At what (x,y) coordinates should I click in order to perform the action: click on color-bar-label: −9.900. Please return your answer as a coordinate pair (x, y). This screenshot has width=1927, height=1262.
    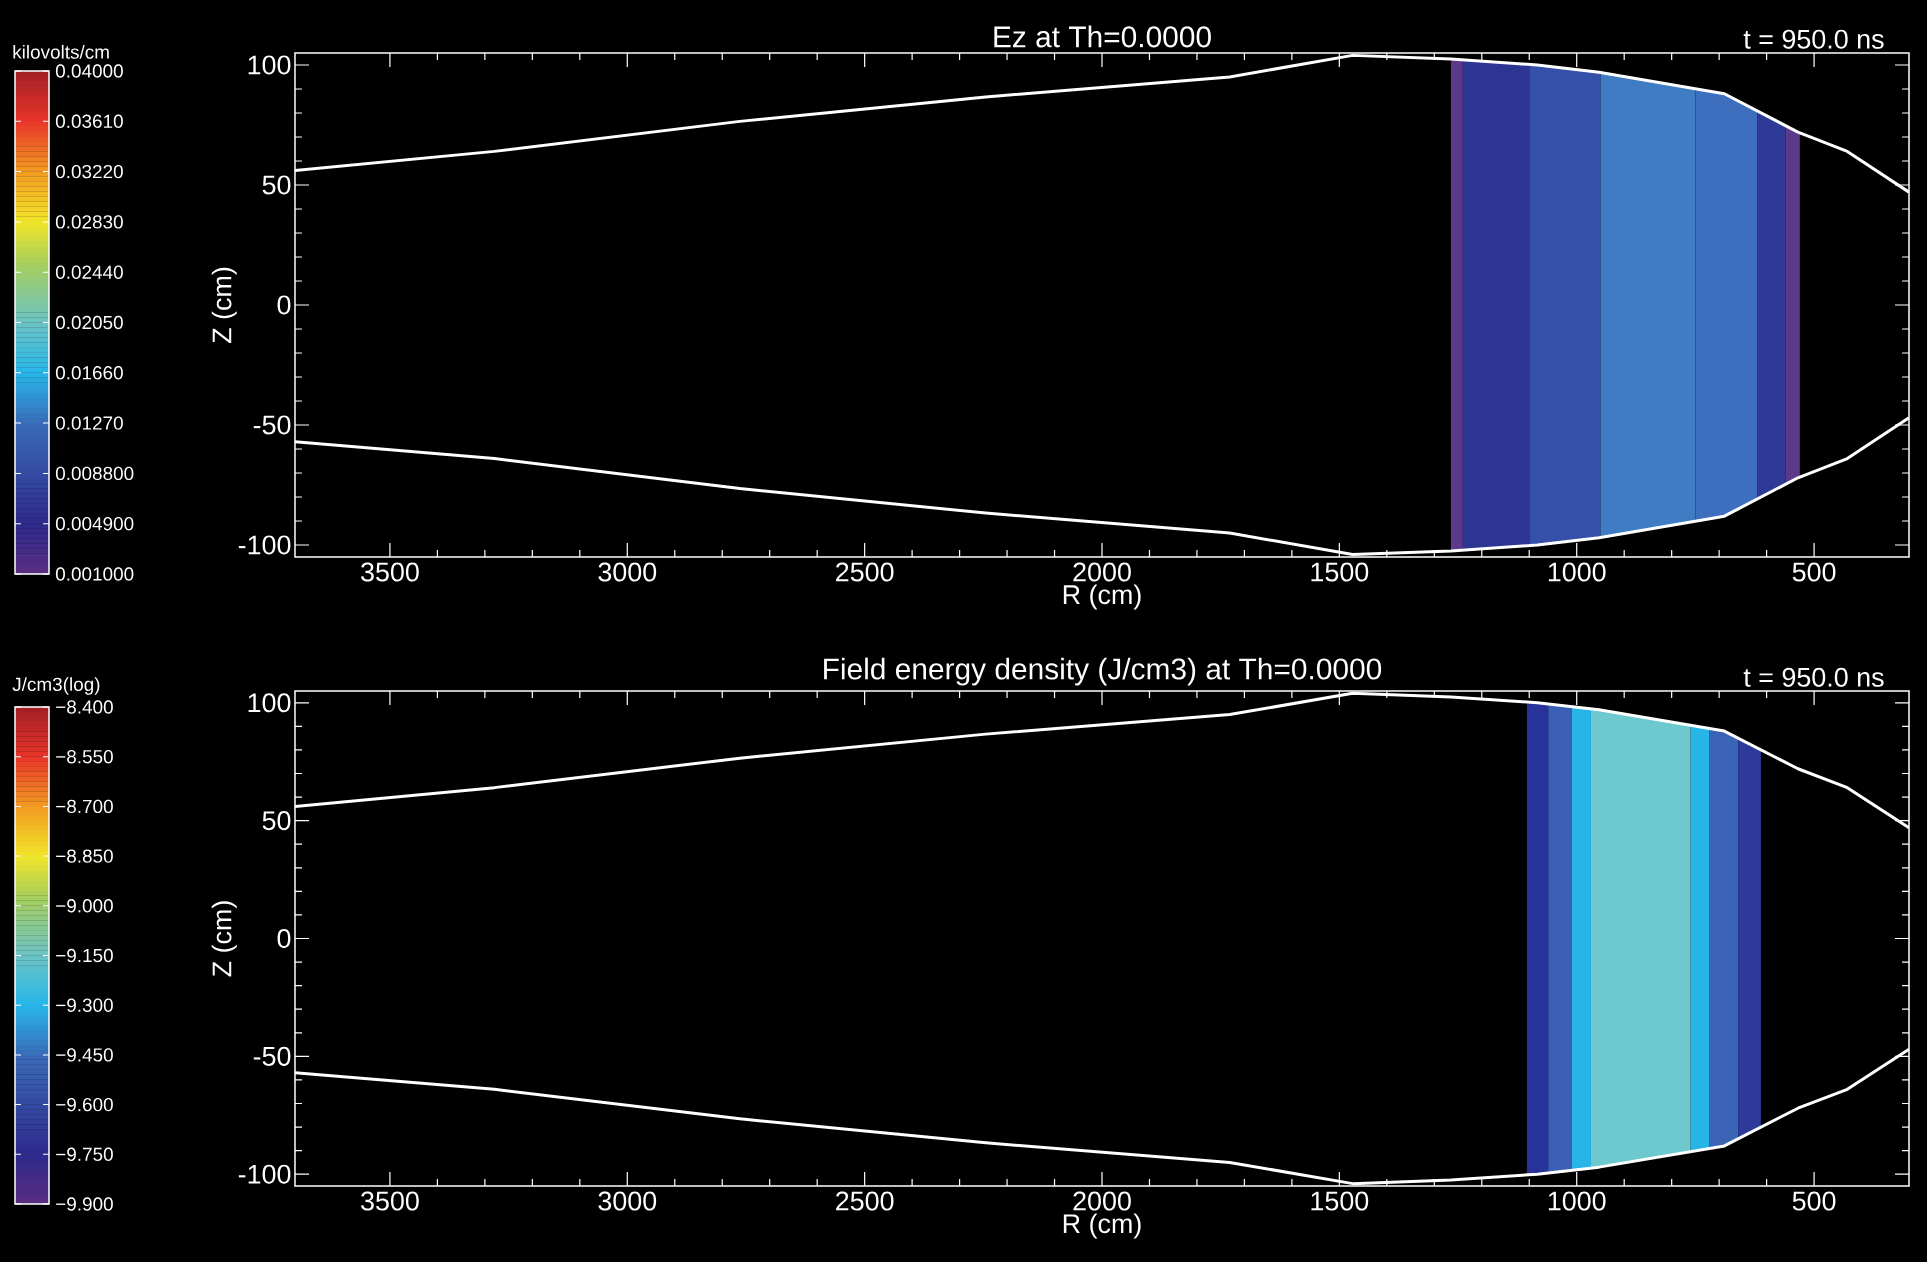
    Looking at the image, I should click on (84, 1204).